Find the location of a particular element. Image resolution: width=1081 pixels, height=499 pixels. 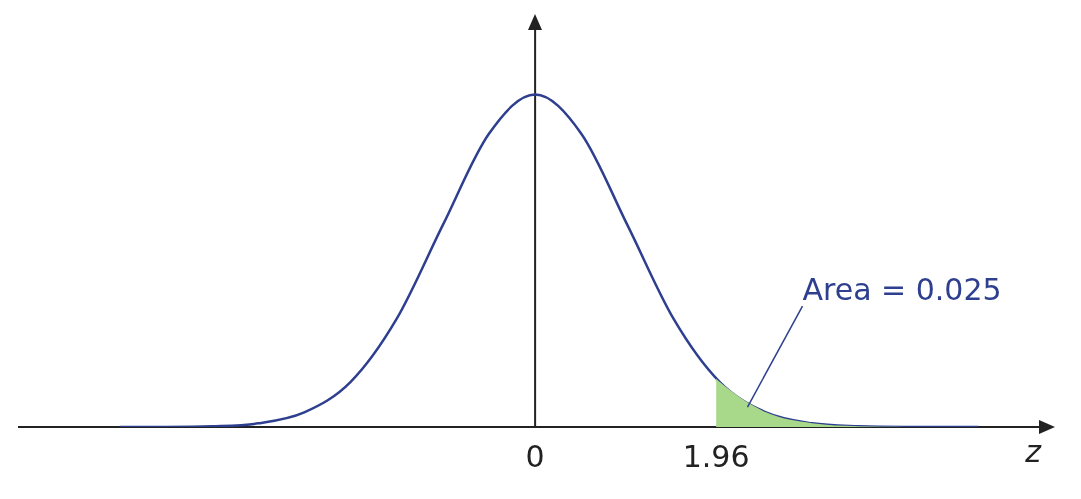

x-tick-label: 0 is located at coordinates (535, 456).